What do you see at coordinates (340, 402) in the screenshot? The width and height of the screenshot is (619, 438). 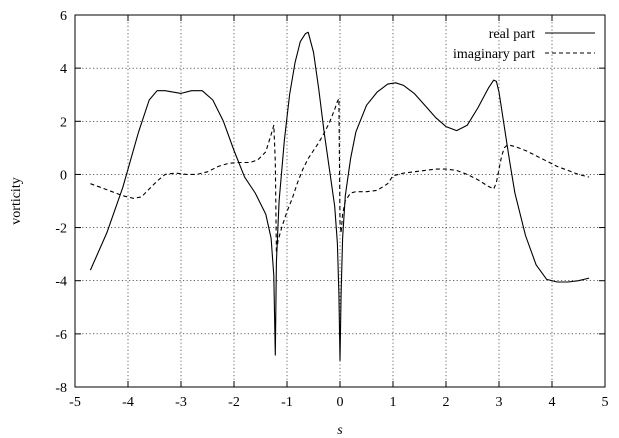 I see `x-tick-label: 0` at bounding box center [340, 402].